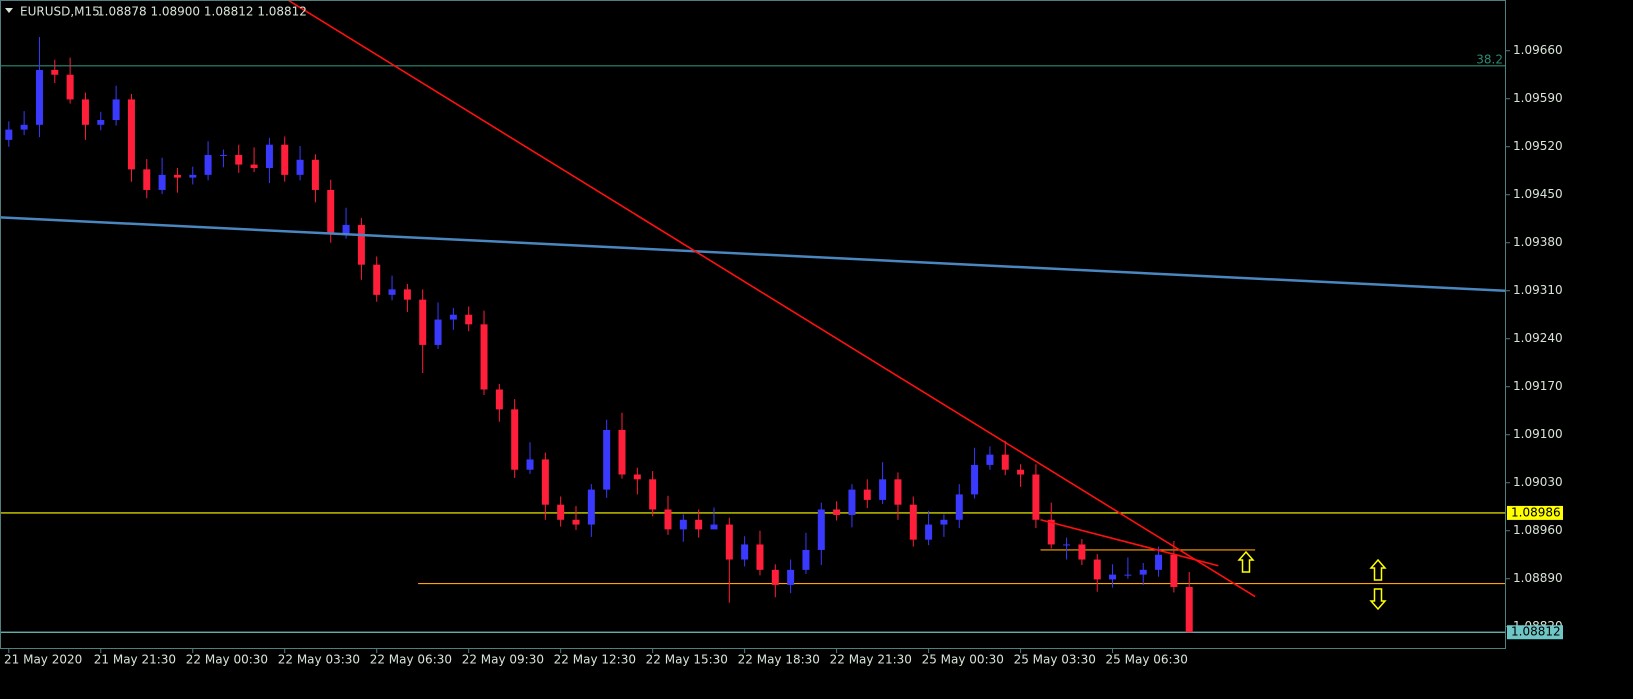 The width and height of the screenshot is (1633, 699). Describe the element at coordinates (1055, 660) in the screenshot. I see `x-tick-label: 25 May 03:30` at that location.